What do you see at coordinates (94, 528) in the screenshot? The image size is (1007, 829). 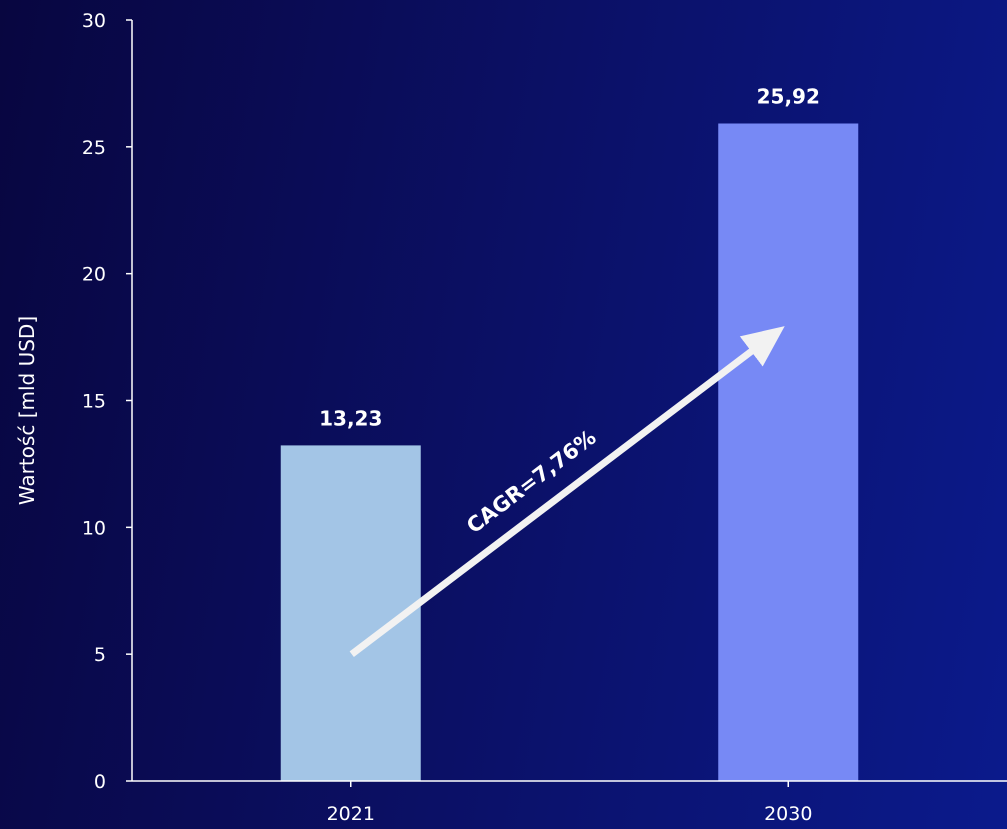 I see `y-tick-label: 10` at bounding box center [94, 528].